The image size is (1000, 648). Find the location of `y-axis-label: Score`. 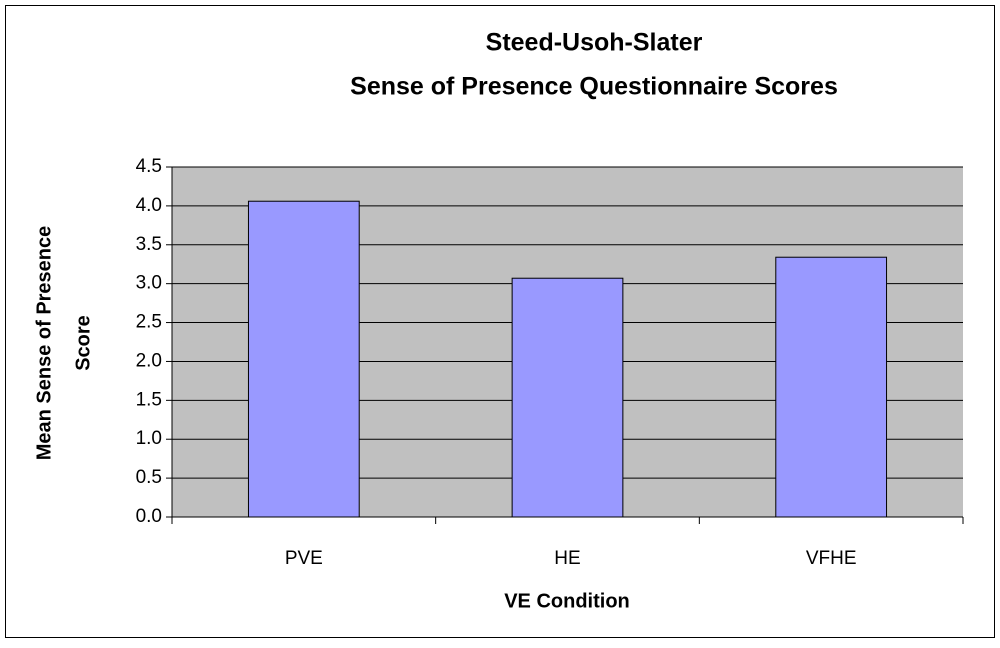

y-axis-label: Score is located at coordinates (83, 343).